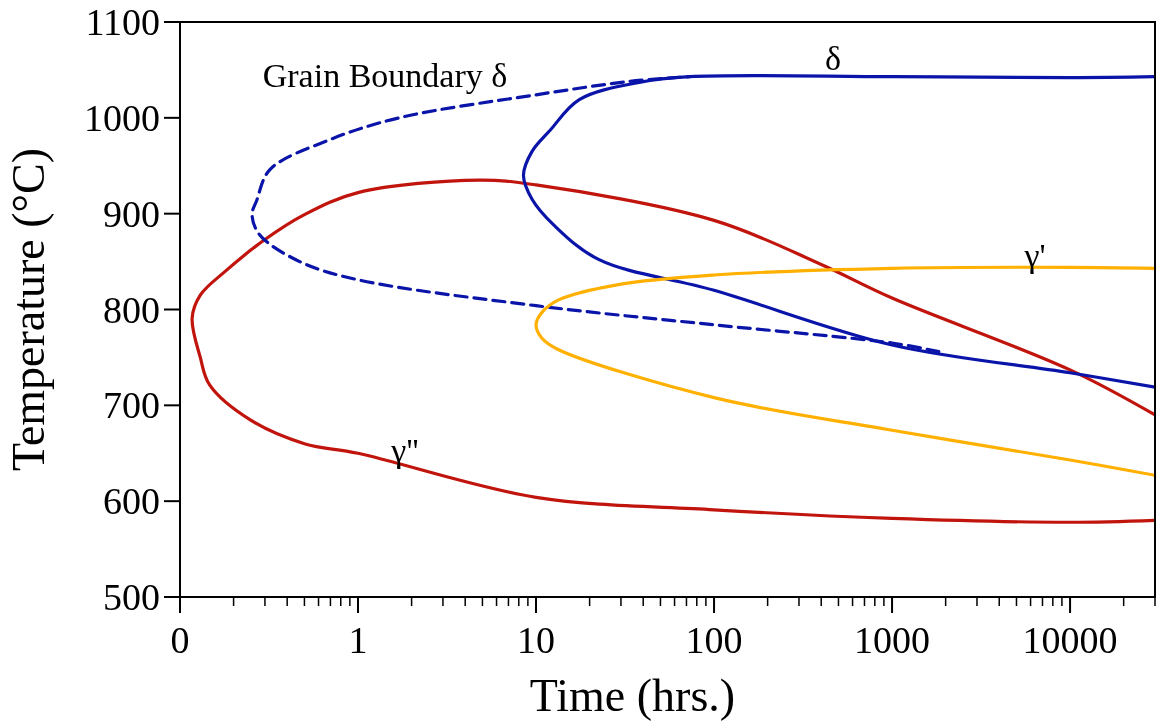  Describe the element at coordinates (131, 597) in the screenshot. I see `y-tick-label: 500` at that location.